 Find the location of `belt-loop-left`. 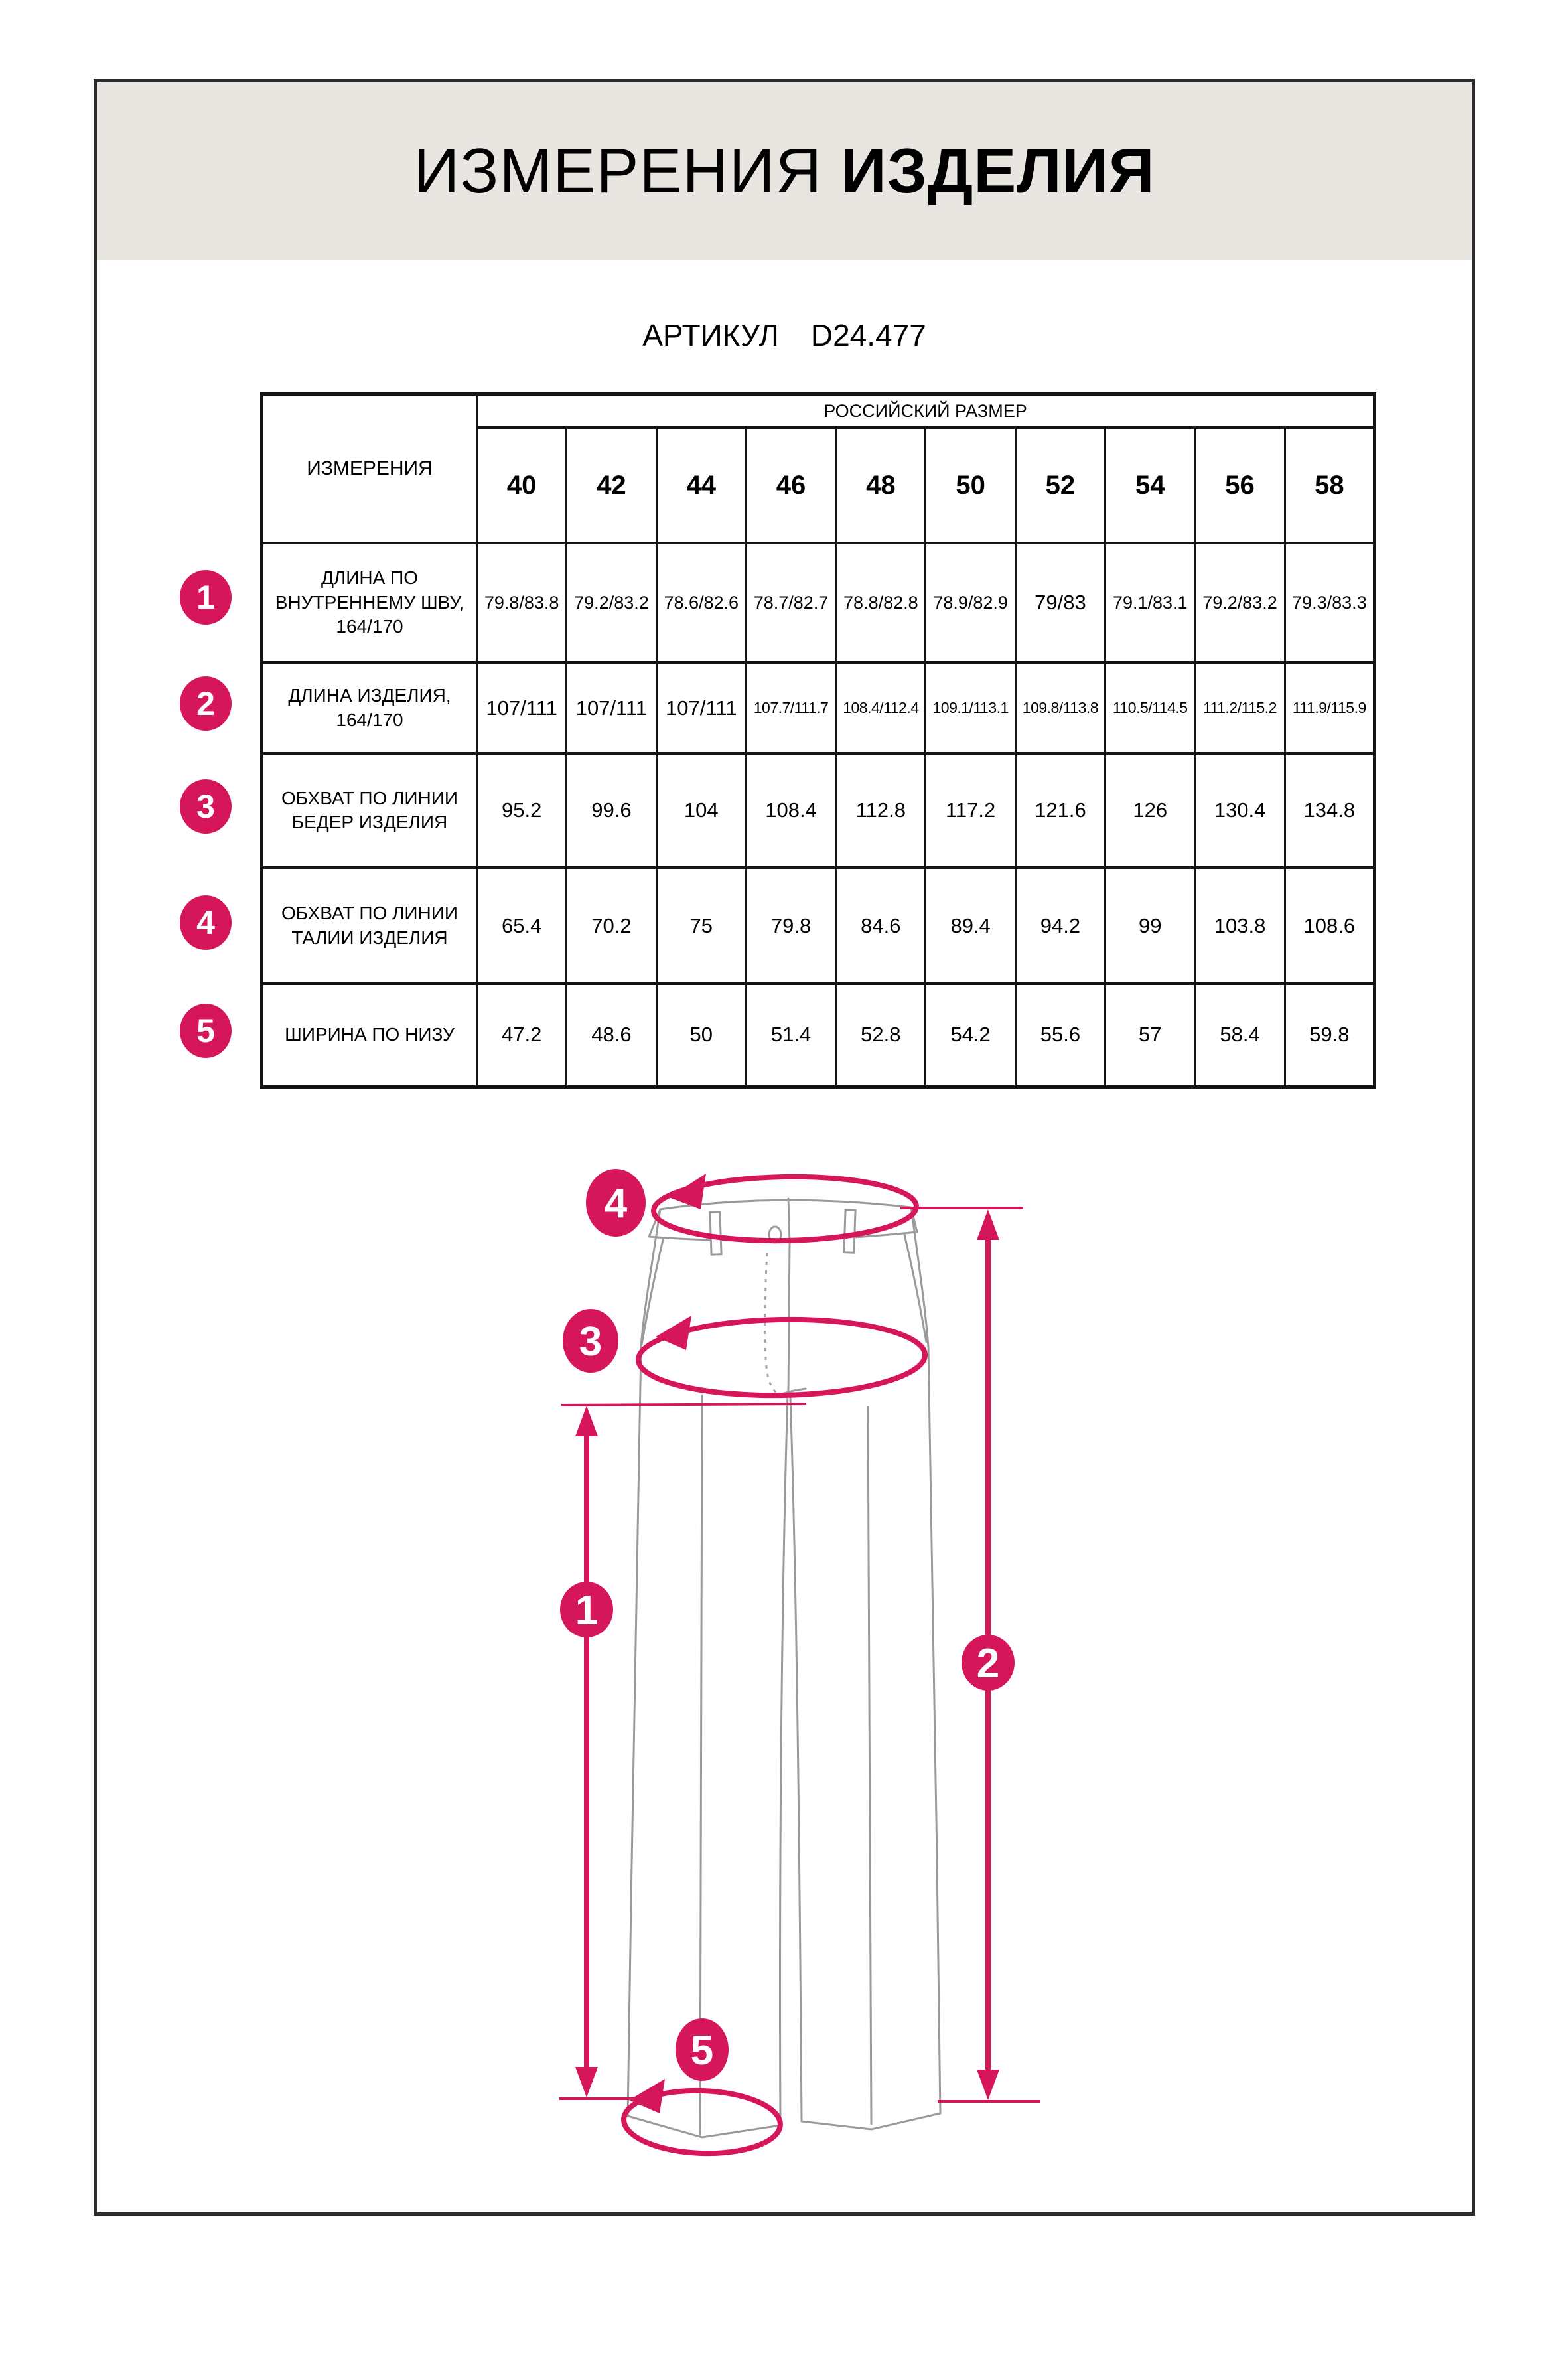

belt-loop-left is located at coordinates (716, 1233).